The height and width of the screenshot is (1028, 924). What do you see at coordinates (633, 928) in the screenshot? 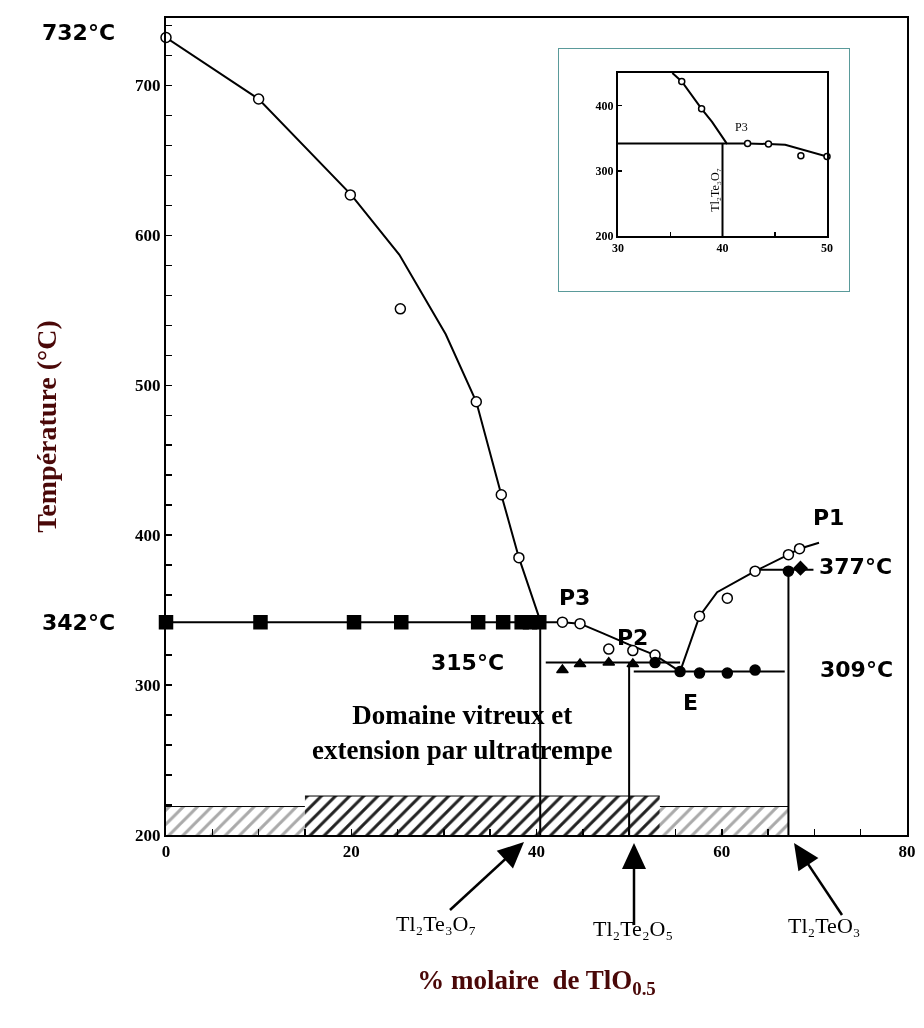
I see `text: Tl₂Te₂O₅` at bounding box center [633, 928].